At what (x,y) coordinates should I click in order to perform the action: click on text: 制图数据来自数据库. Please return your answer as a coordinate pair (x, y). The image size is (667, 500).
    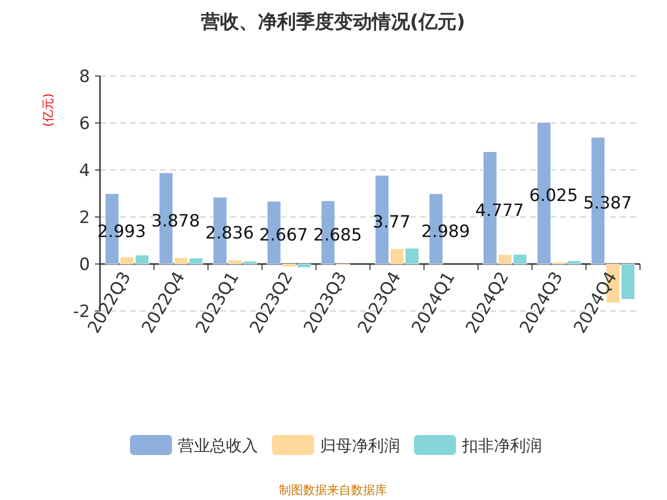
    Looking at the image, I should click on (333, 490).